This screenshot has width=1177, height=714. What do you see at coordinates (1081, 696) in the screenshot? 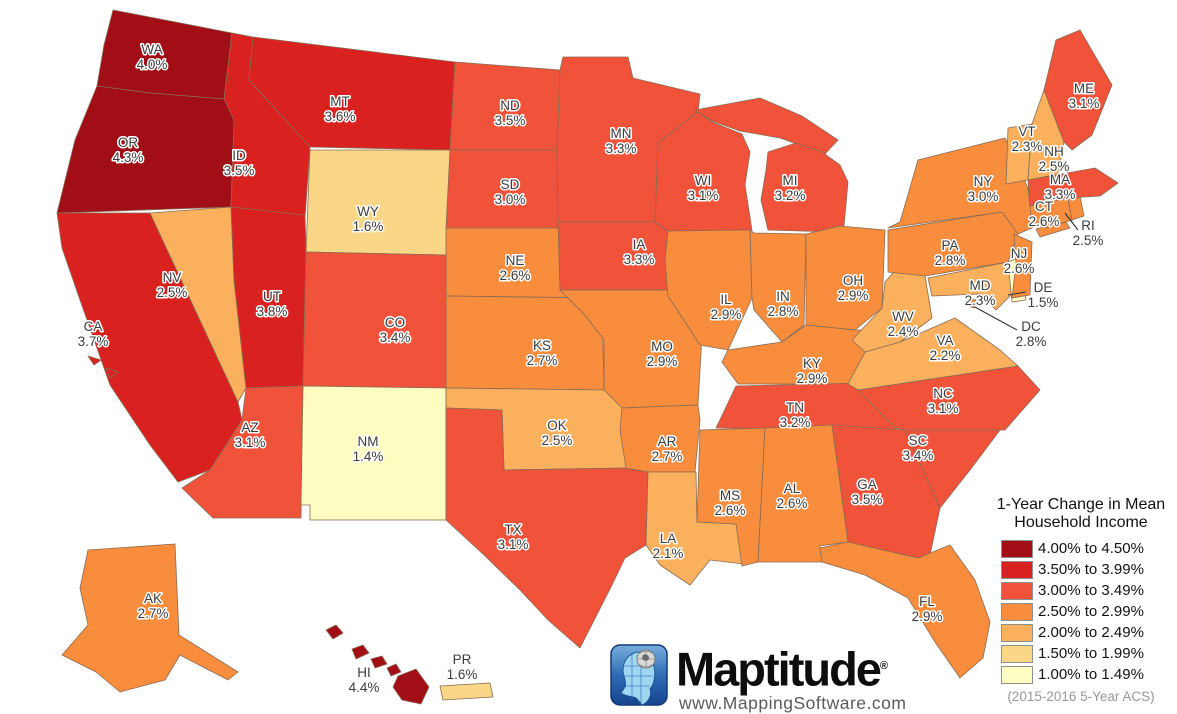
I see `legend-source-note: (2015-2016 5-Year ACS)` at bounding box center [1081, 696].